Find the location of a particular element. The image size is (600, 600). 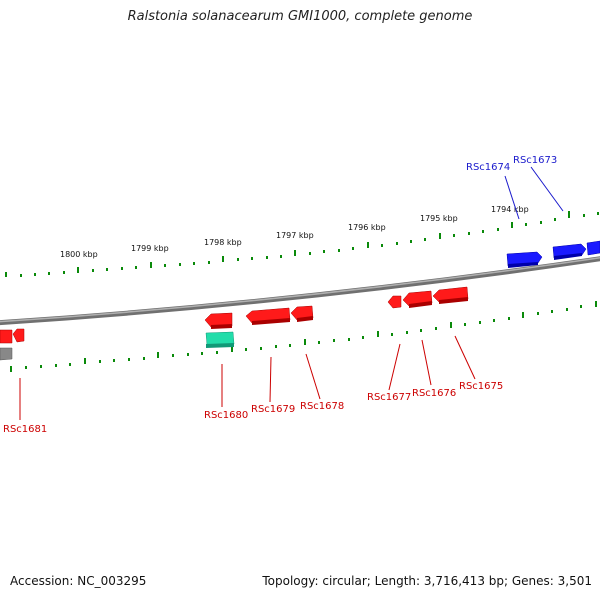

label-rsc1676: RSc1676 is located at coordinates (434, 393).